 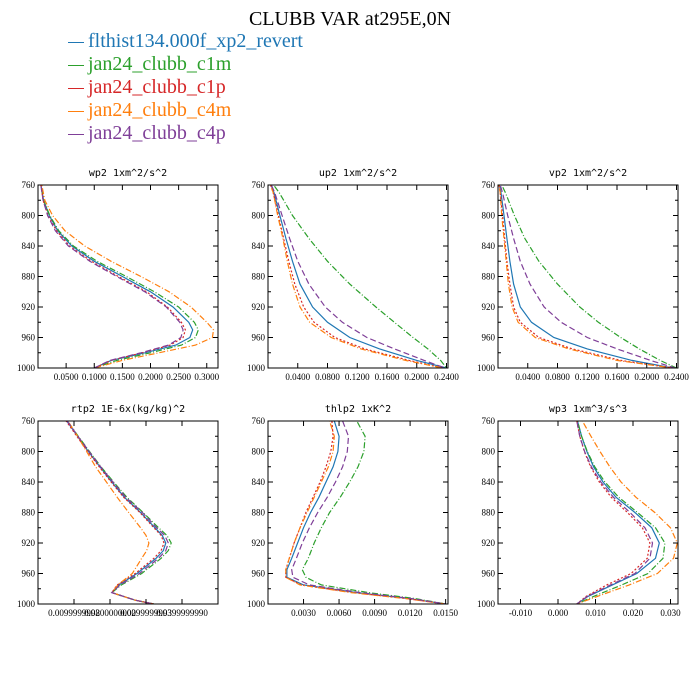 I want to click on legend-item: jan24_clubb_c1p, so click(x=185, y=87).